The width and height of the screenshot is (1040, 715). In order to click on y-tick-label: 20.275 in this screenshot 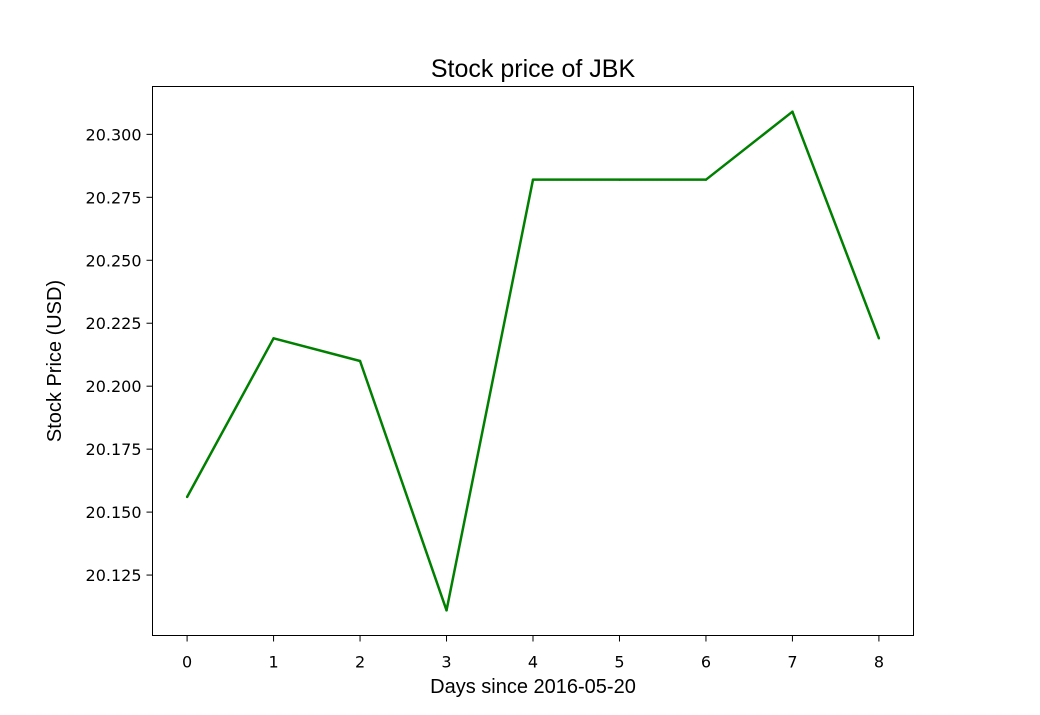, I will do `click(114, 197)`.